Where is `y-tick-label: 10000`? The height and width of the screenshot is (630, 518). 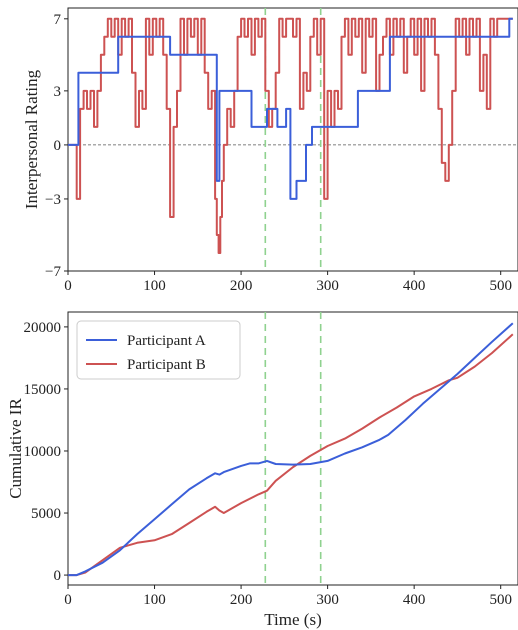
y-tick-label: 10000 is located at coordinates (43, 452).